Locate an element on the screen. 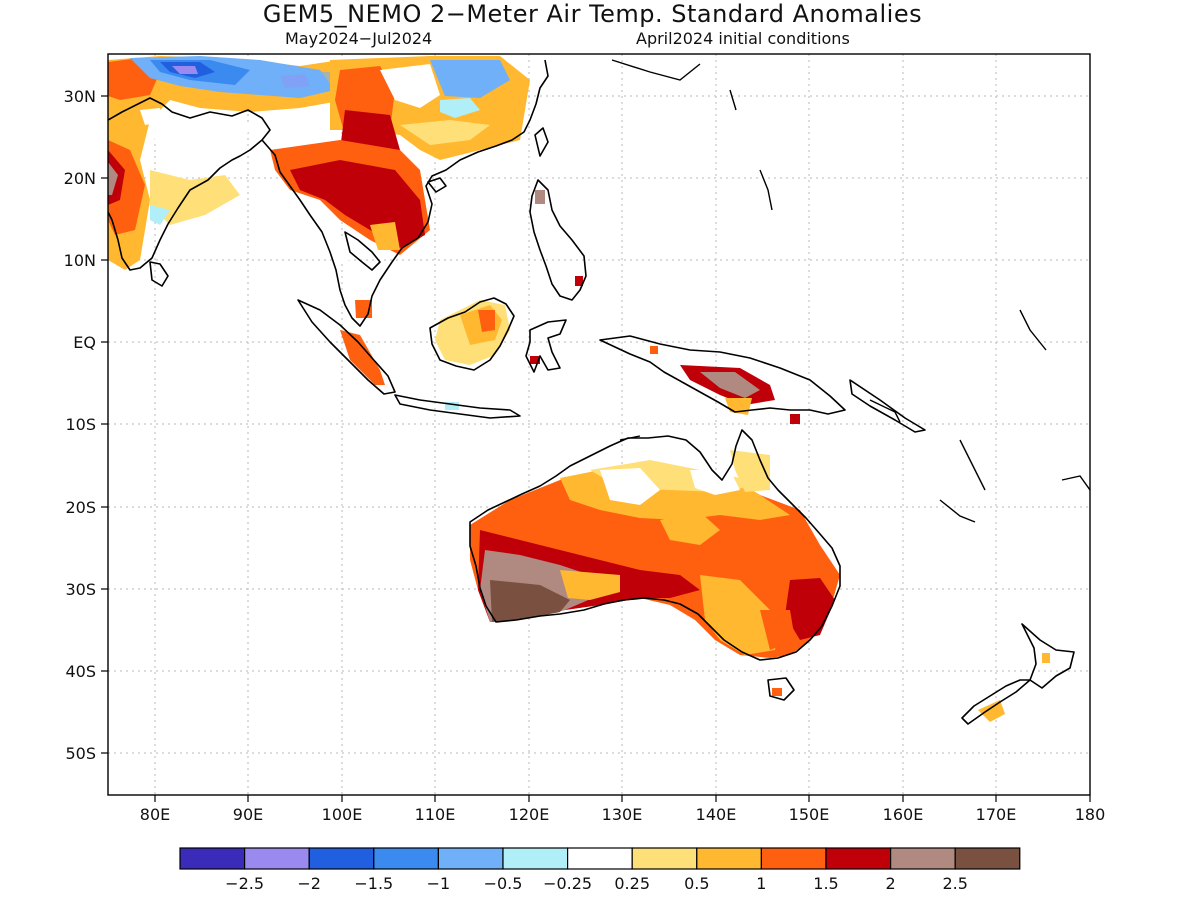 Image resolution: width=1200 pixels, height=900 pixels. y-tick-label: 10S is located at coordinates (80, 424).